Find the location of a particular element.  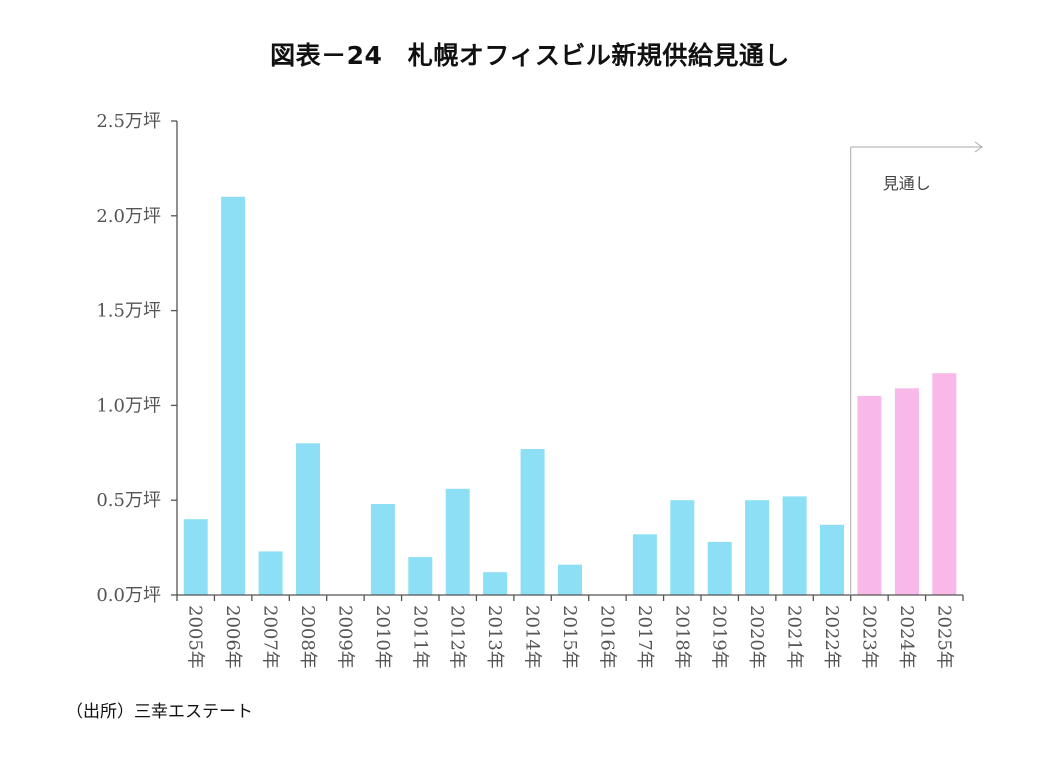

bar-2019年 is located at coordinates (719, 568).